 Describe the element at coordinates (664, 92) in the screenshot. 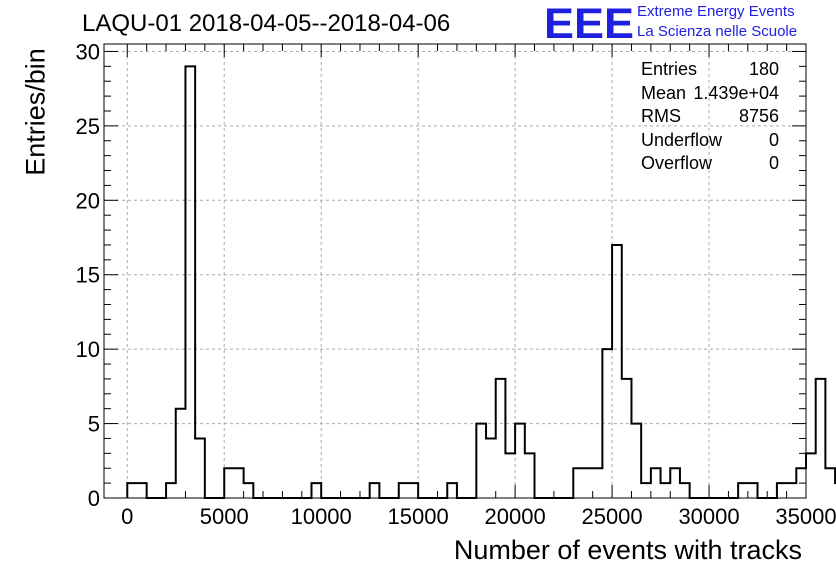

I see `stat-key: Mean` at that location.